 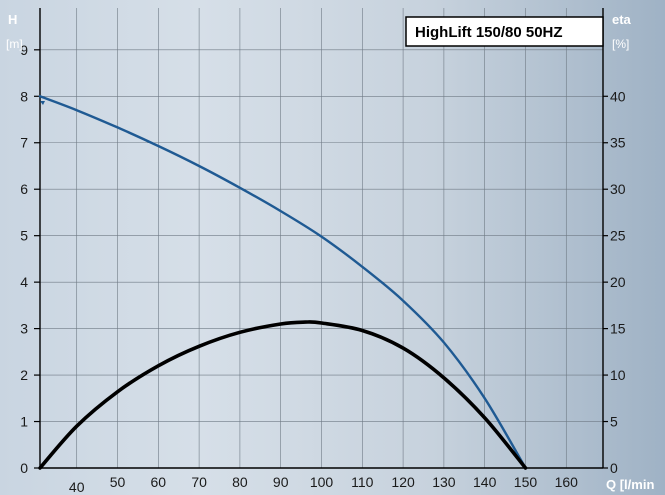 What do you see at coordinates (77, 487) in the screenshot?
I see `x-tick-label: 40` at bounding box center [77, 487].